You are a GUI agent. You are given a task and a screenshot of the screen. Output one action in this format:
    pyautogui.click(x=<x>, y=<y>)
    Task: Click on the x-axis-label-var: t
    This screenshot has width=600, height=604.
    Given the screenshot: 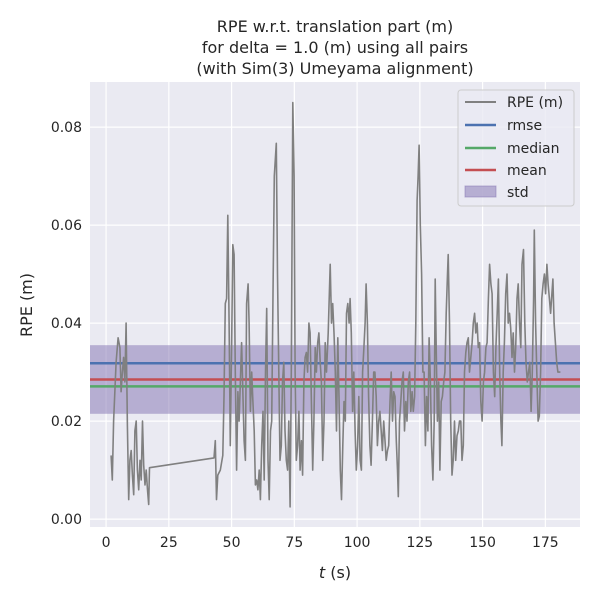 What is the action you would take?
    pyautogui.click(x=322, y=572)
    